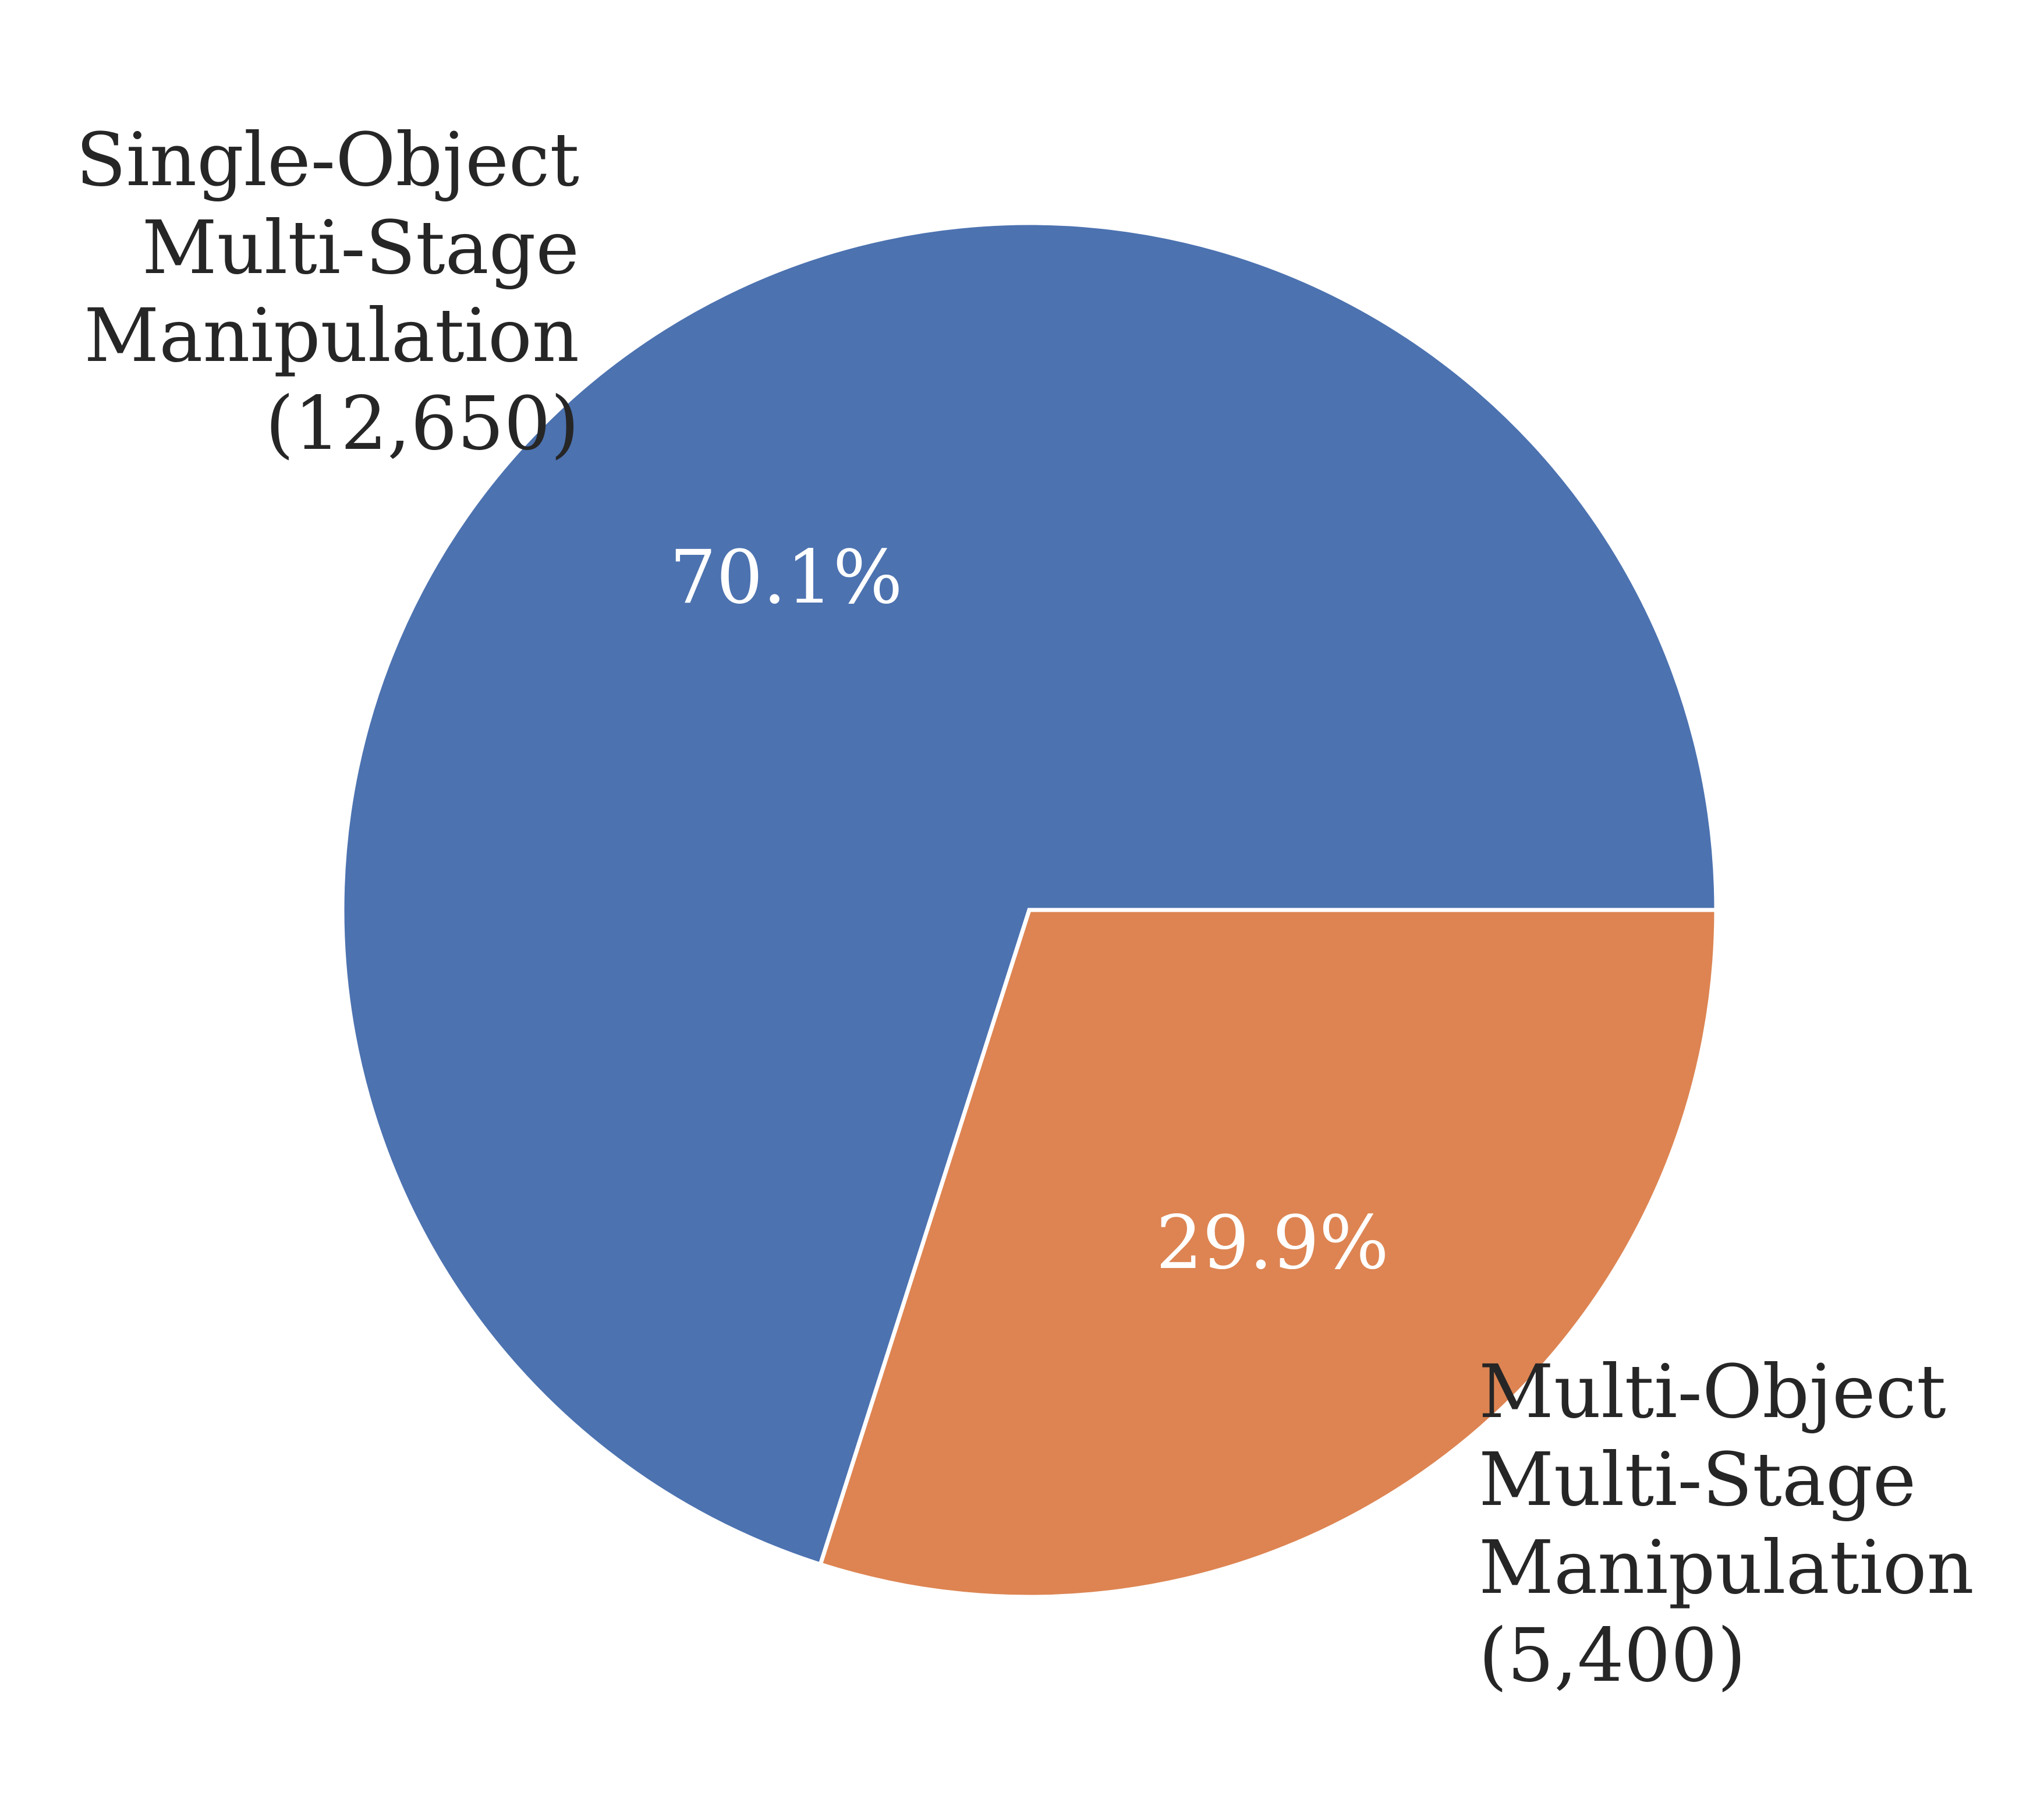  What do you see at coordinates (1712, 1392) in the screenshot?
I see `pie-category-label-line: Multi-Object` at bounding box center [1712, 1392].